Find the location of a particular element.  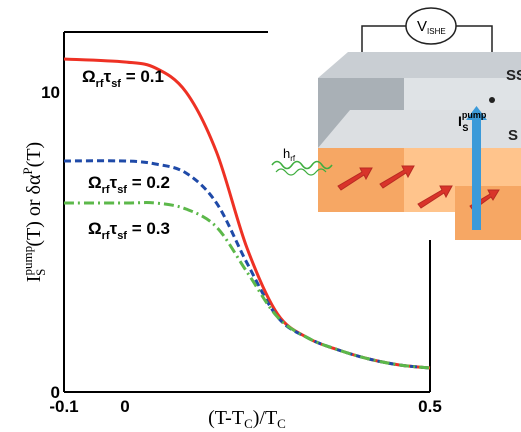

y-tick-label: 10 is located at coordinates (50, 92).